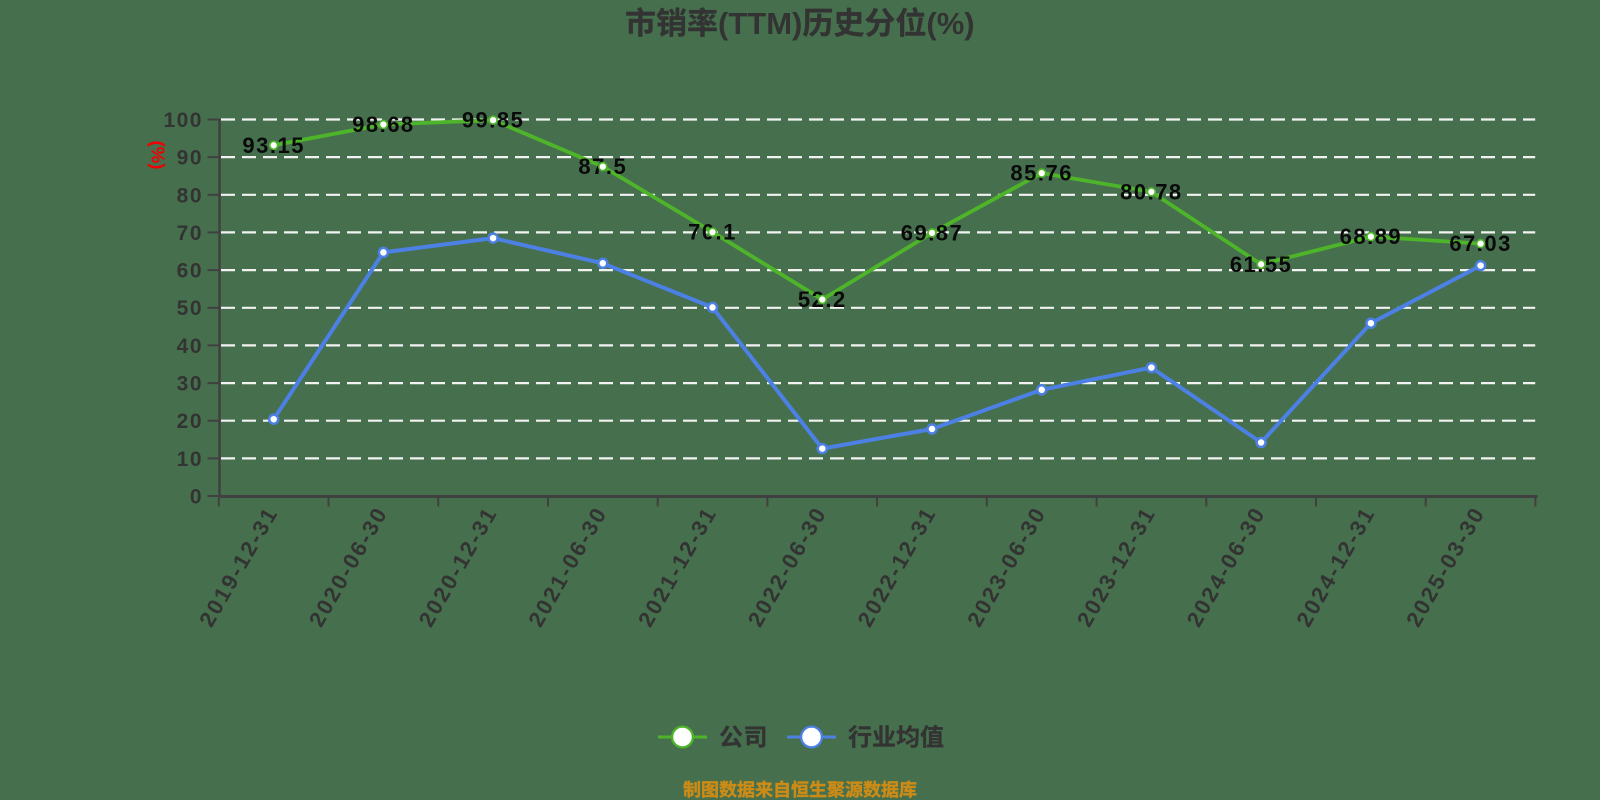  Describe the element at coordinates (196, 497) in the screenshot. I see `svg-text: 0` at that location.